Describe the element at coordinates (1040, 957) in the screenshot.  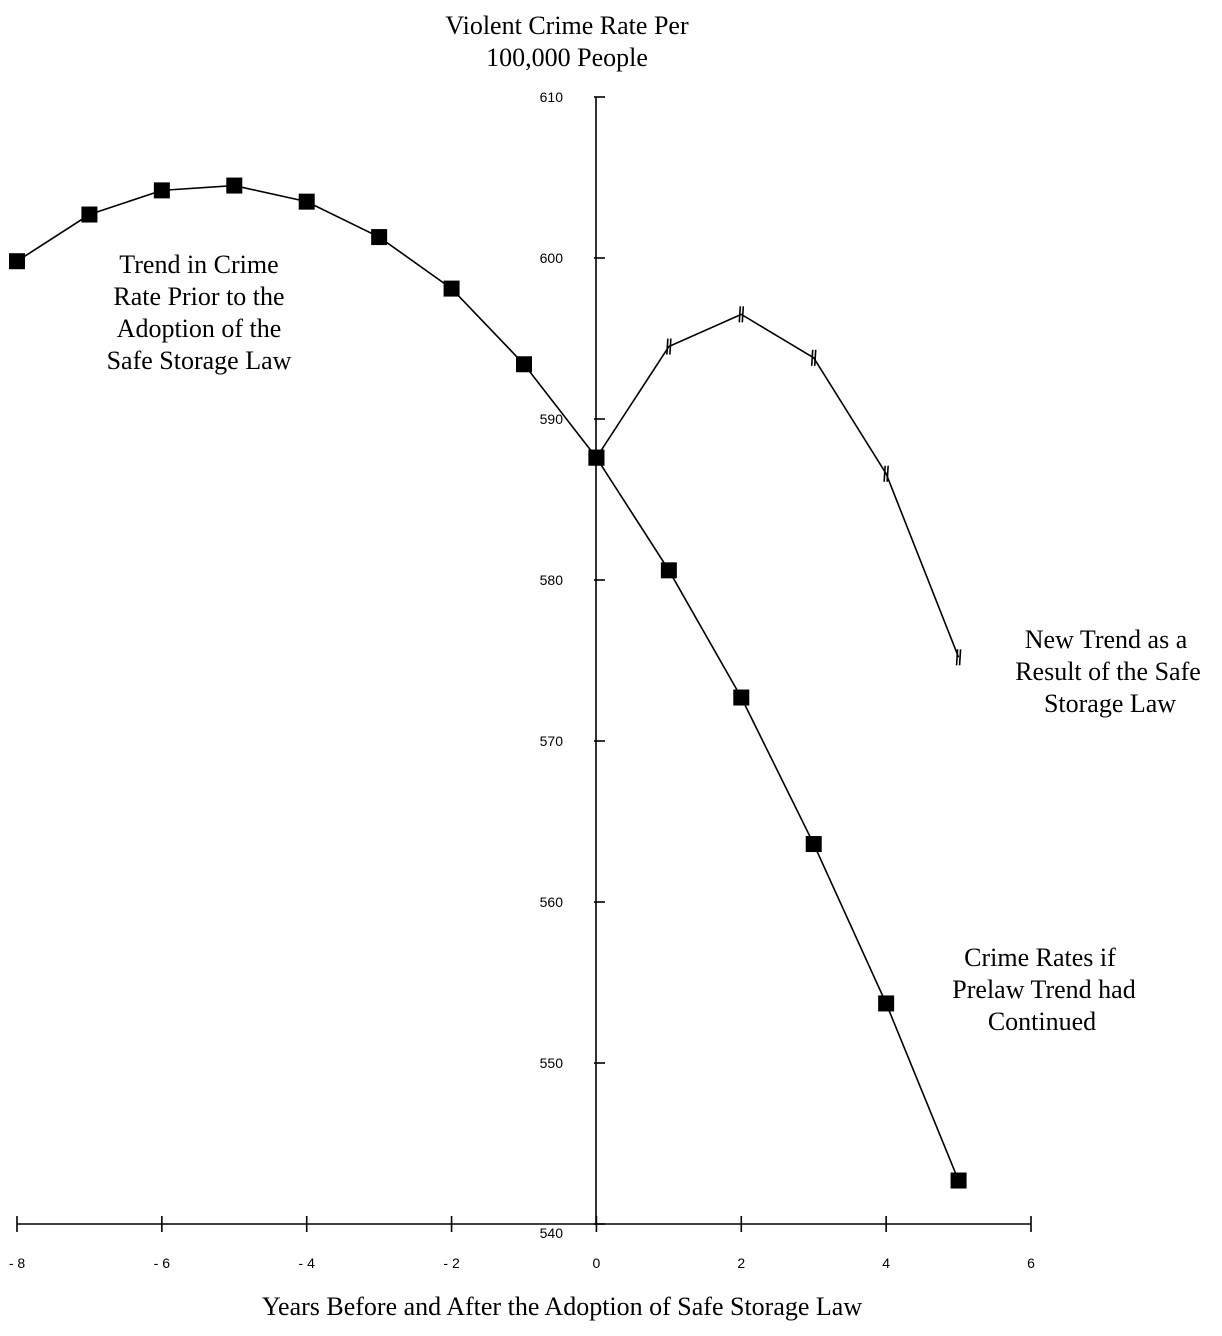
I see `annotation-prelaw-continued-line-1: Crime Rates if` at that location.